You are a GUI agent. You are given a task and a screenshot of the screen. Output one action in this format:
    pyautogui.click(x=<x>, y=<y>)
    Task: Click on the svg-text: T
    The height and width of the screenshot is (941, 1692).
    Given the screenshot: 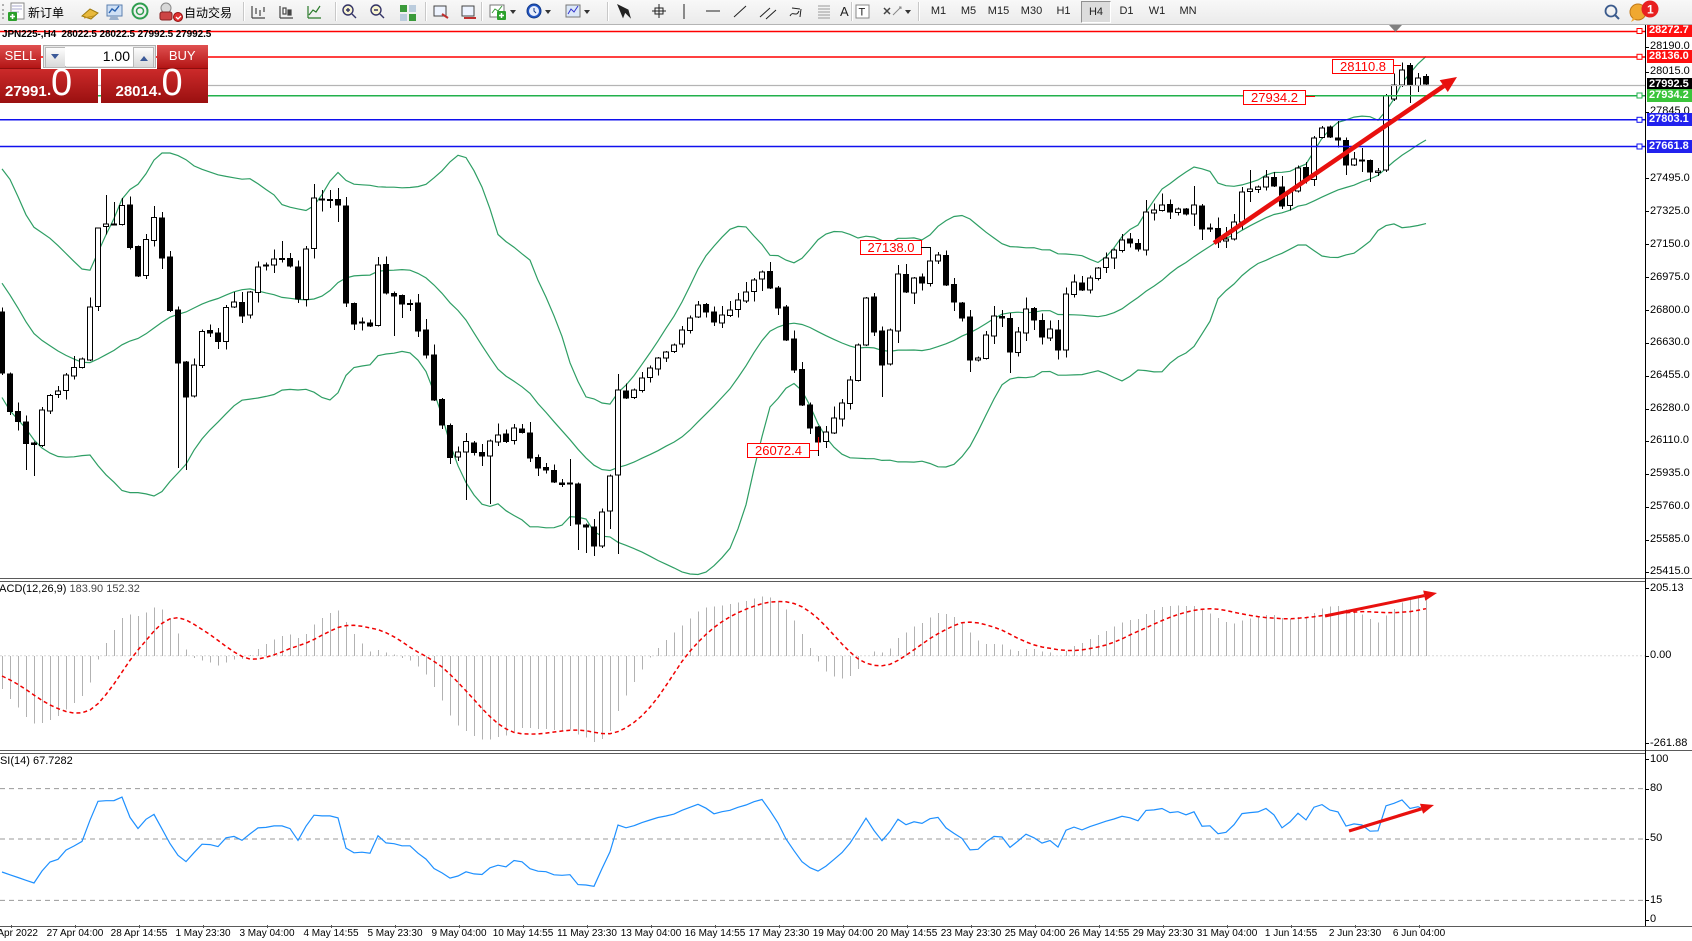 What is the action you would take?
    pyautogui.click(x=862, y=13)
    